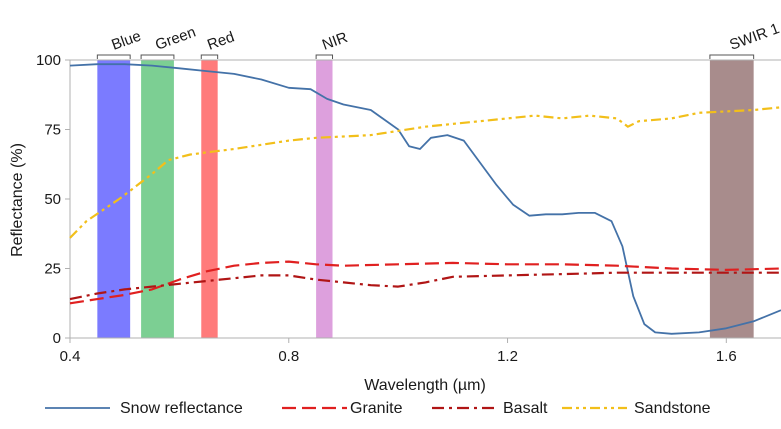  I want to click on y-tick-label: 75, so click(52, 130).